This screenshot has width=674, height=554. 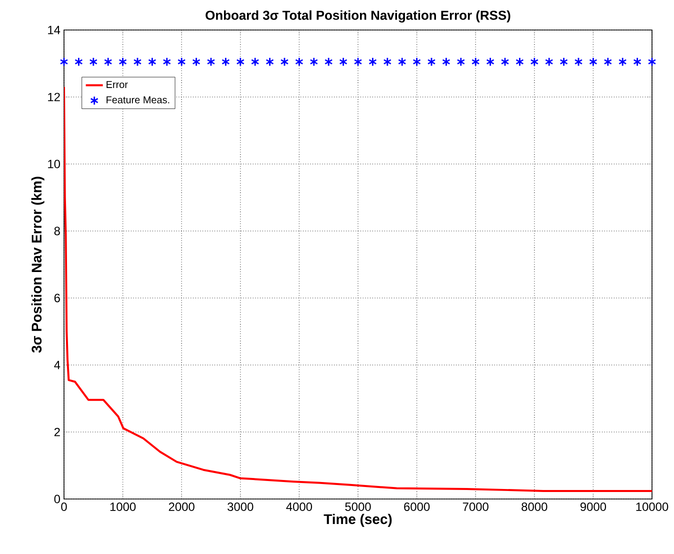 What do you see at coordinates (117, 84) in the screenshot?
I see `legend-label: Error` at bounding box center [117, 84].